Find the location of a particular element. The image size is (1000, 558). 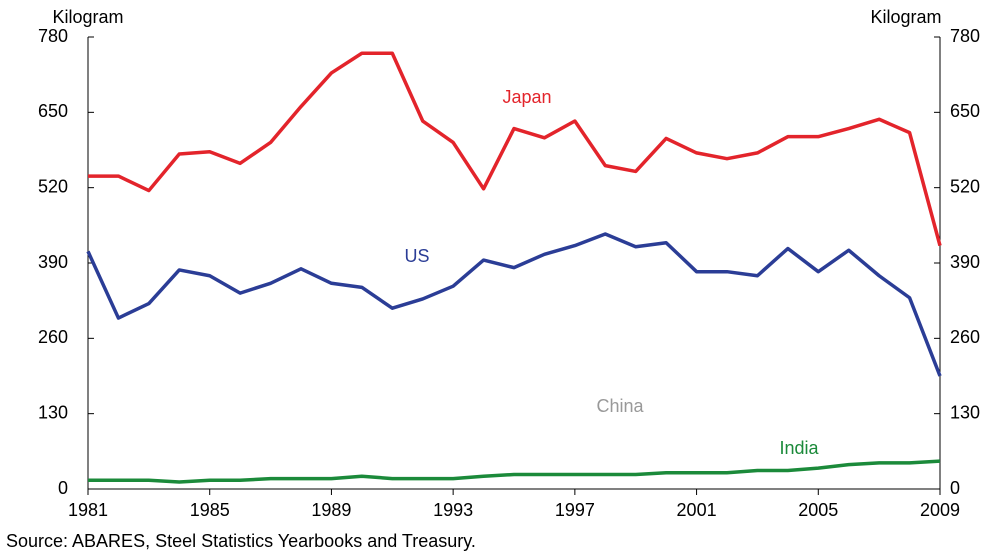

y-tick-label: 390 is located at coordinates (53, 262).